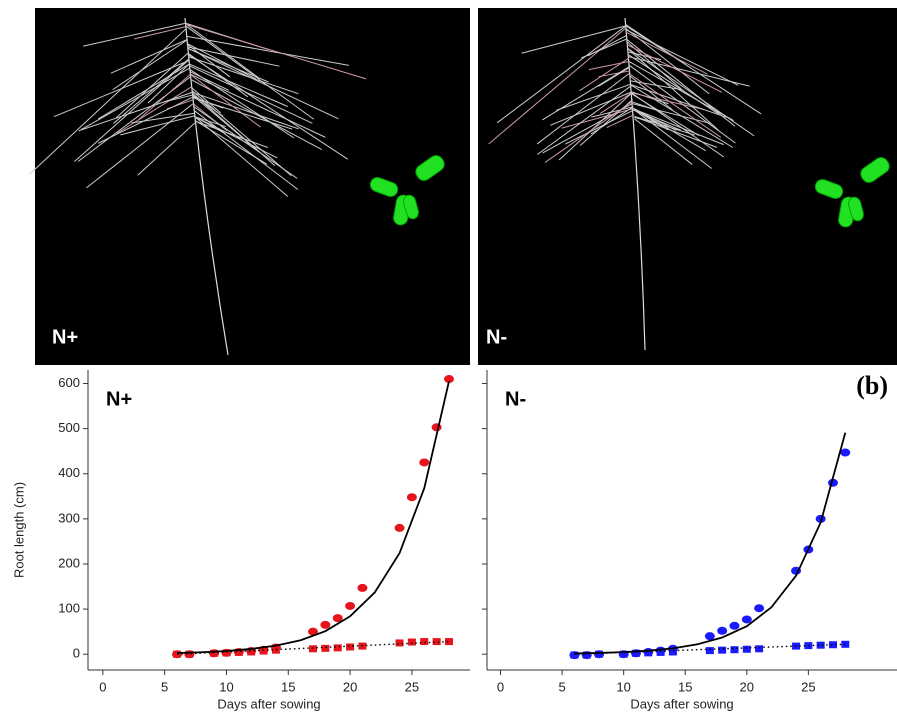  I want to click on panel-label: (b), so click(872, 385).